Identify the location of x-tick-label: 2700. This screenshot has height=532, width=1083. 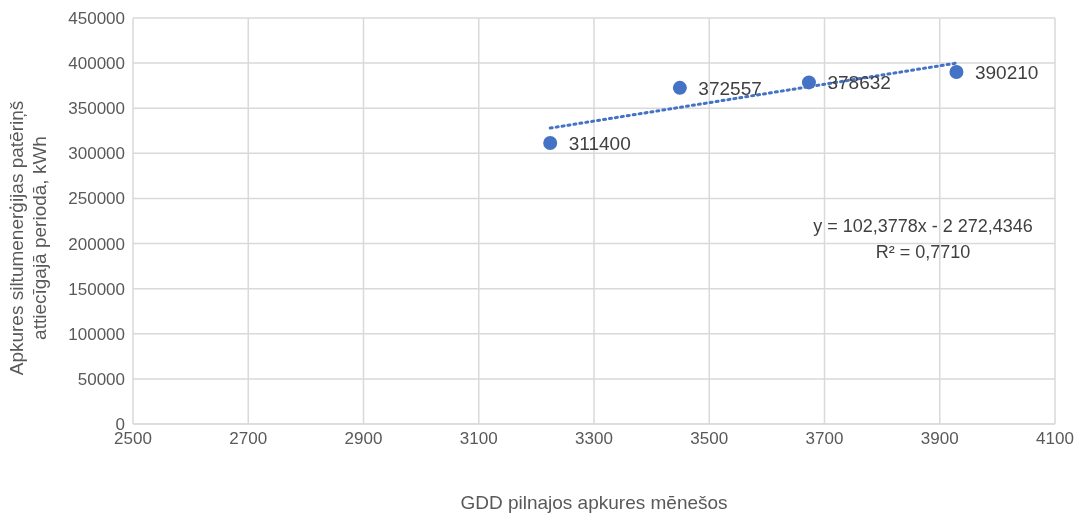
(248, 439).